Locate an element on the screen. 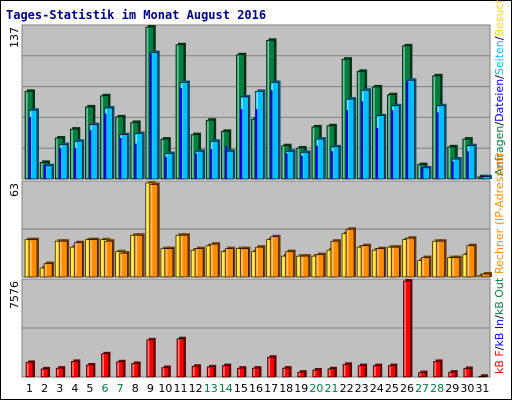 The width and height of the screenshot is (512, 400). day-label: 19 is located at coordinates (301, 388).